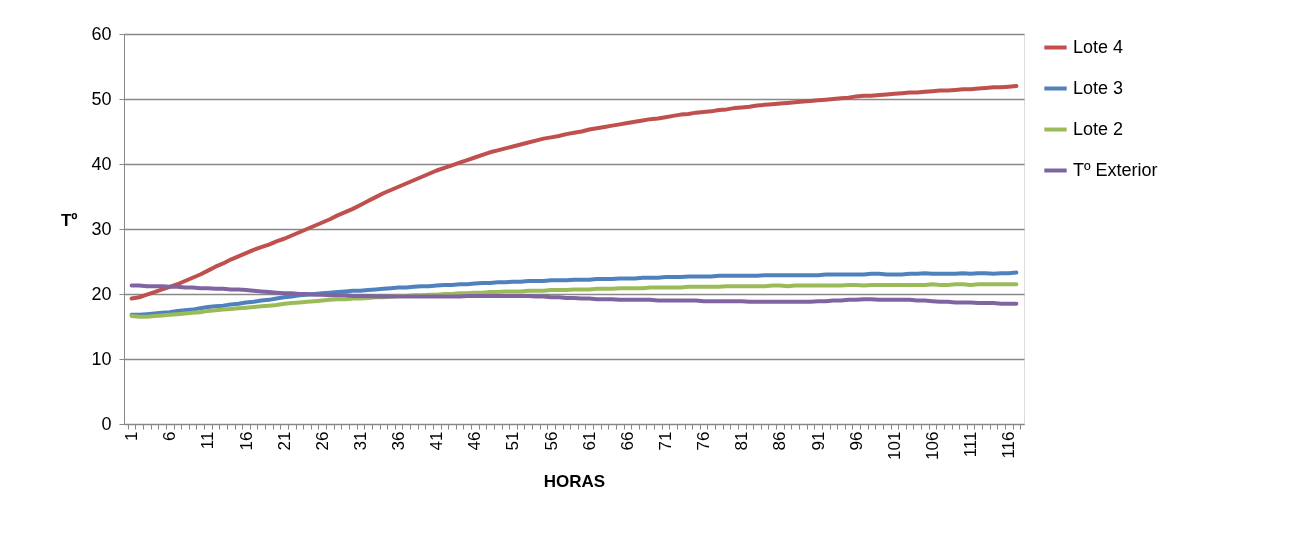  I want to click on y-tick-label: 60, so click(101, 33).